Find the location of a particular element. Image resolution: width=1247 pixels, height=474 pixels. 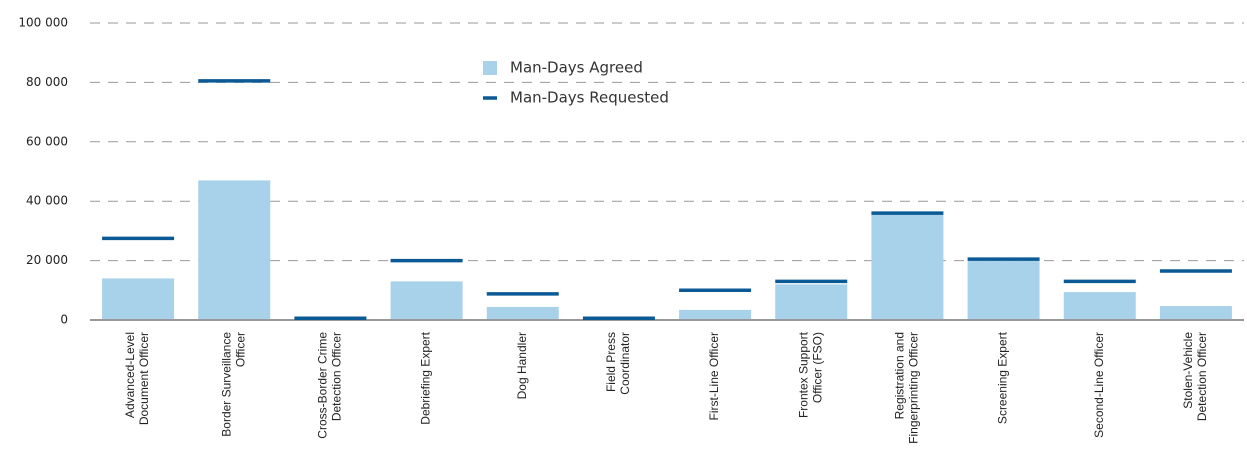

legend-label: Man-Days Agreed is located at coordinates (576, 68).